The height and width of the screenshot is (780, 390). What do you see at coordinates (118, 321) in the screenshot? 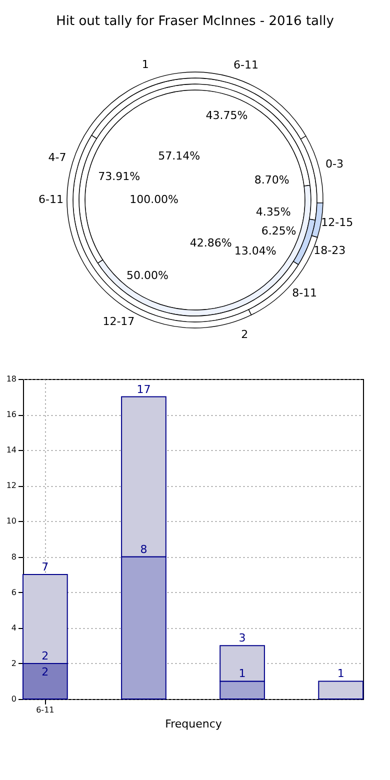
I see `slice-label: 12-17` at bounding box center [118, 321].